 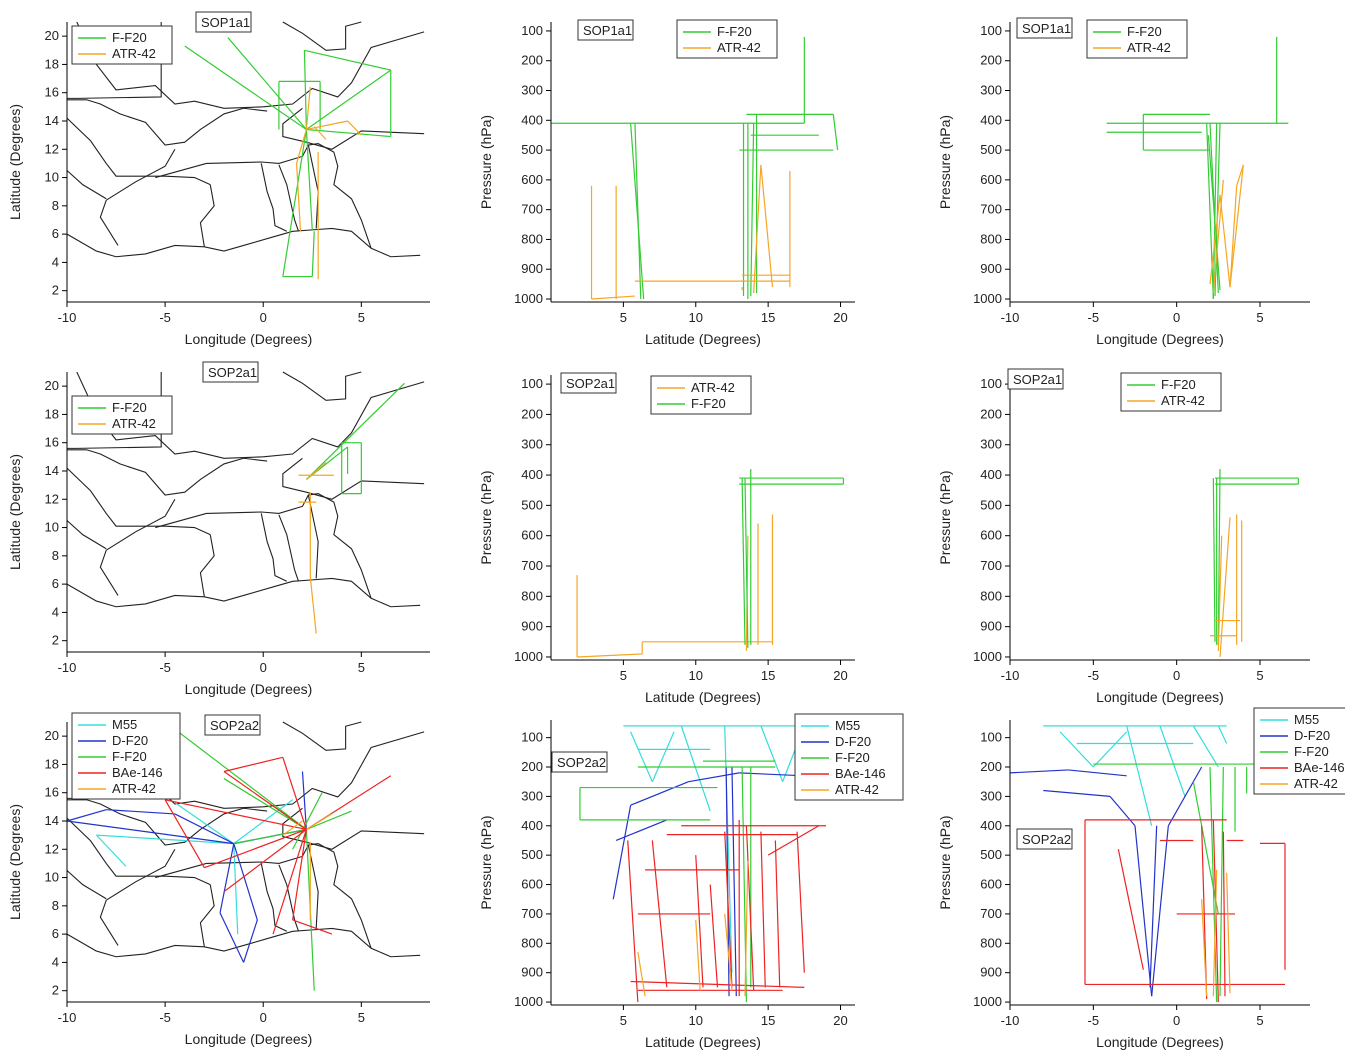 What do you see at coordinates (137, 772) in the screenshot?
I see `legend-entry: BAe-146` at bounding box center [137, 772].